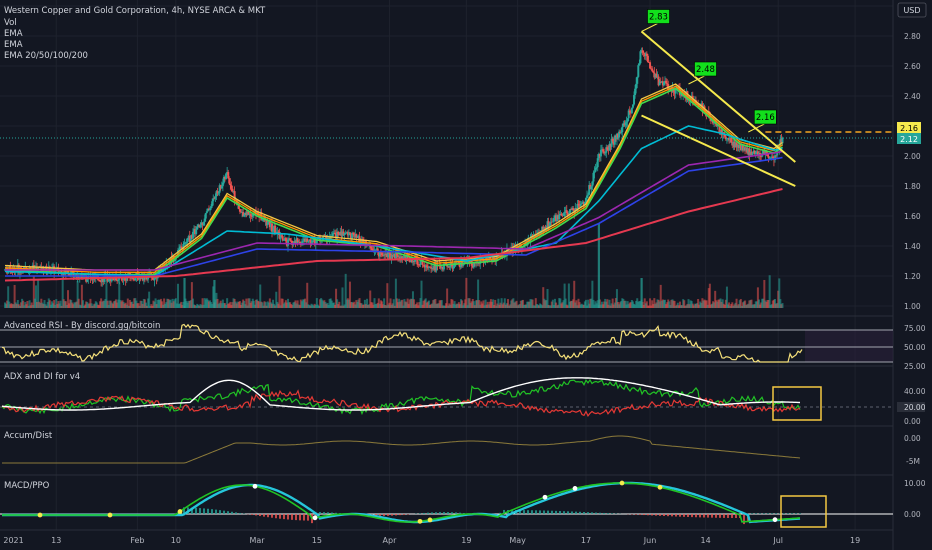 This screenshot has height=550, width=932. What do you see at coordinates (446, 135) in the screenshot?
I see `price-levels` at bounding box center [446, 135].